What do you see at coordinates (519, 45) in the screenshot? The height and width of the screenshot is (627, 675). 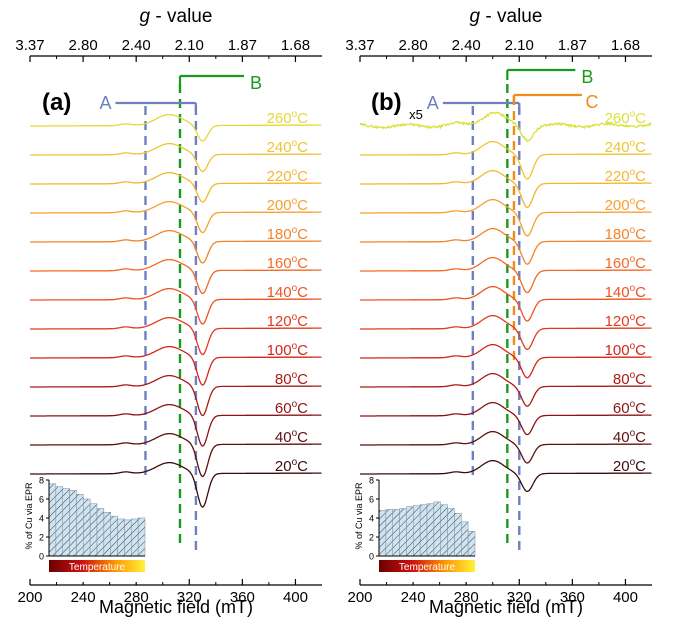 I see `g-tick-label: 2.10` at bounding box center [519, 45].